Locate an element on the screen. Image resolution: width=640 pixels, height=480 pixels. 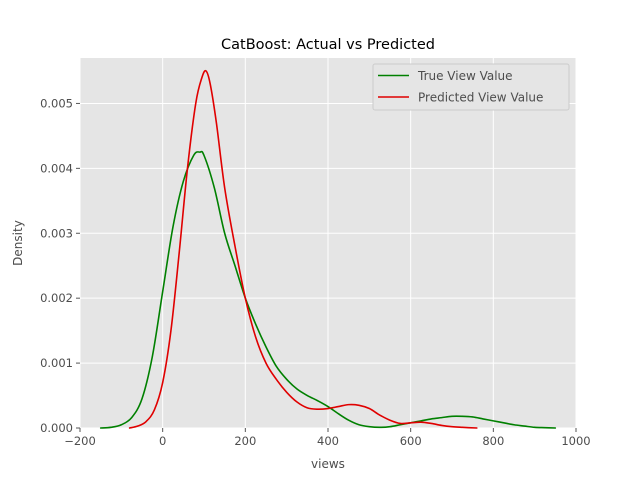
x-tick-label: 200 is located at coordinates (245, 441).